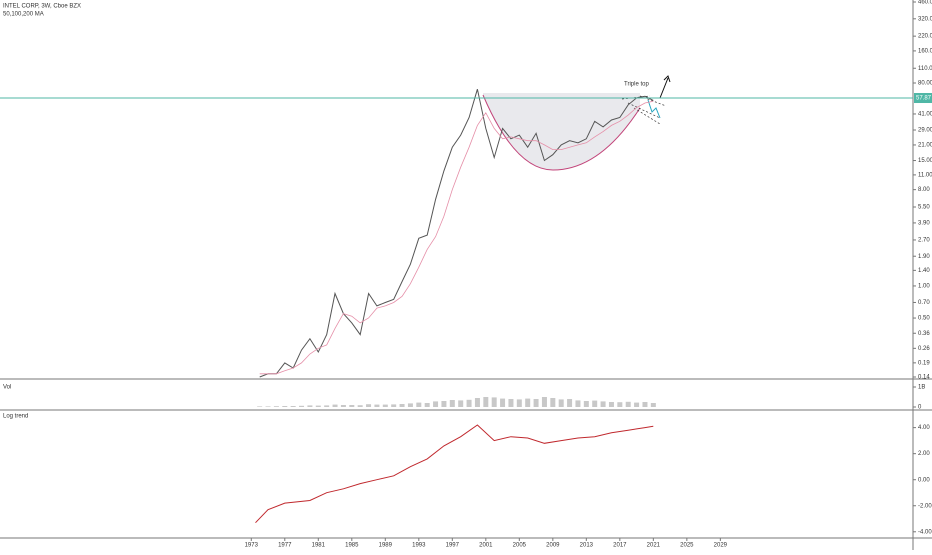  What do you see at coordinates (285, 546) in the screenshot?
I see `x-tick-label: 1977` at bounding box center [285, 546].